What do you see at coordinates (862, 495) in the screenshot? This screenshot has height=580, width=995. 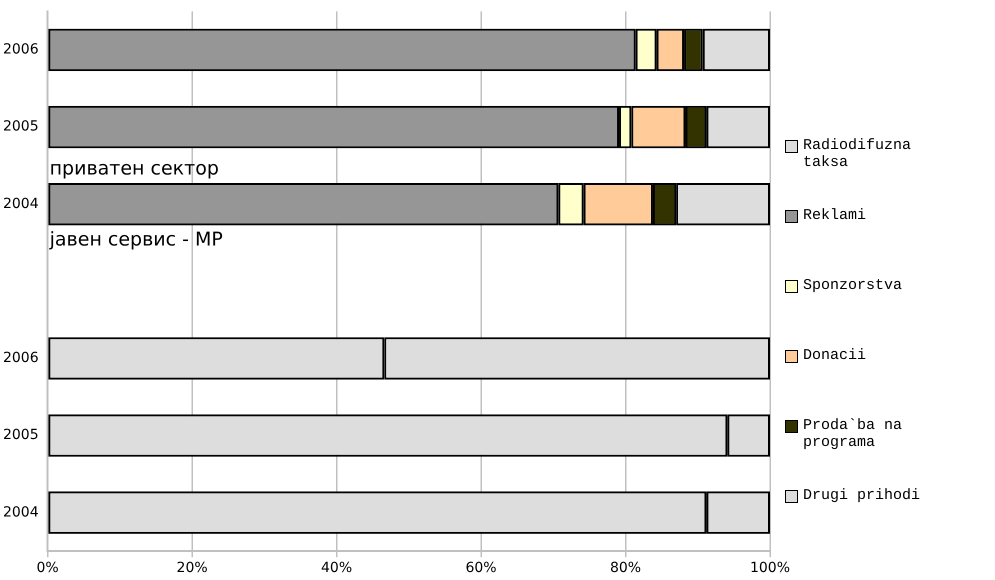 I see `legend-label: Drugi prihodi` at bounding box center [862, 495].